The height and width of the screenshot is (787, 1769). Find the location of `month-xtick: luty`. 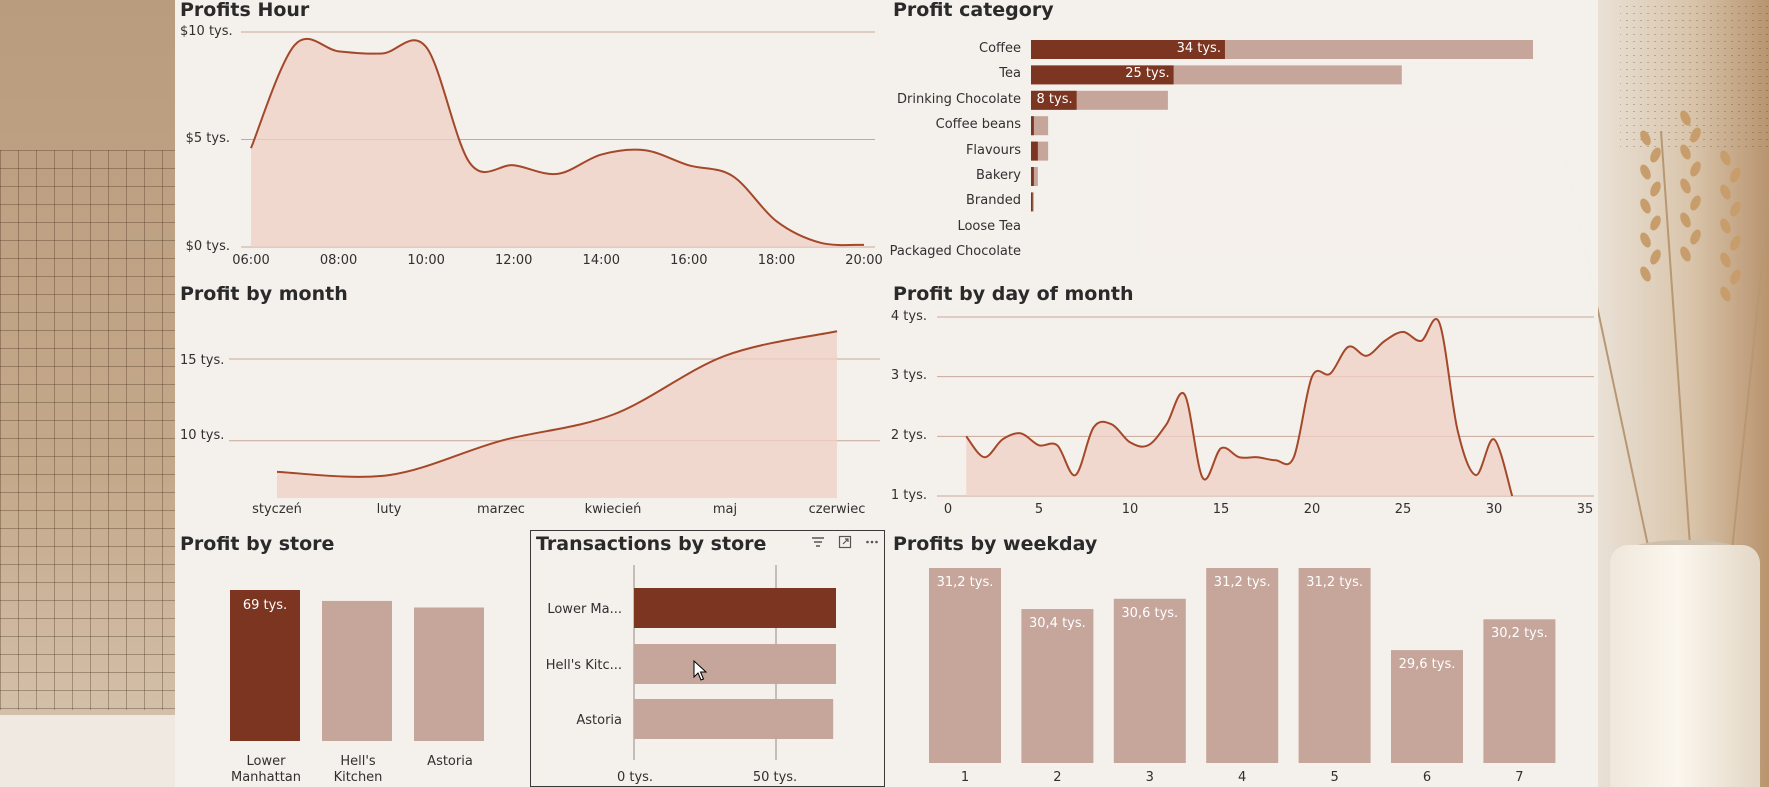

month-xtick: luty is located at coordinates (389, 509).